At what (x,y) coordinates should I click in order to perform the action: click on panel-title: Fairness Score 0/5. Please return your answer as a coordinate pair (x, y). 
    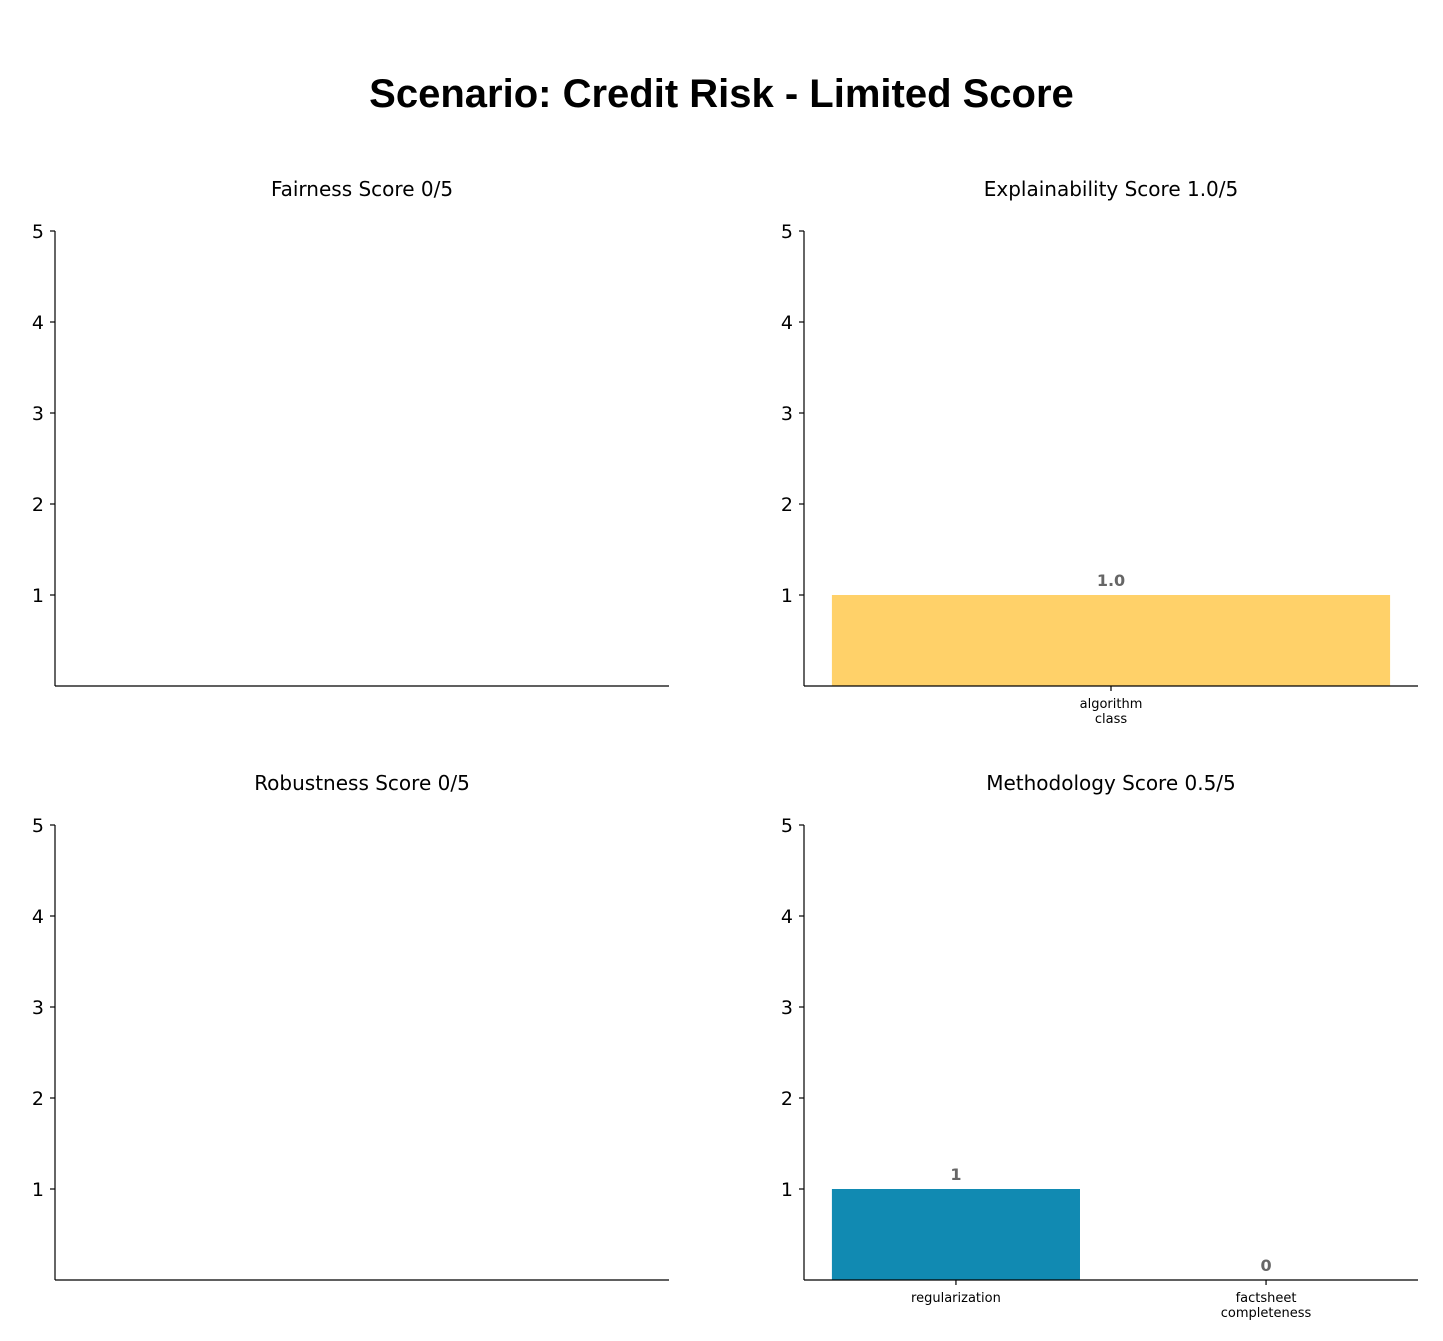
    Looking at the image, I should click on (362, 189).